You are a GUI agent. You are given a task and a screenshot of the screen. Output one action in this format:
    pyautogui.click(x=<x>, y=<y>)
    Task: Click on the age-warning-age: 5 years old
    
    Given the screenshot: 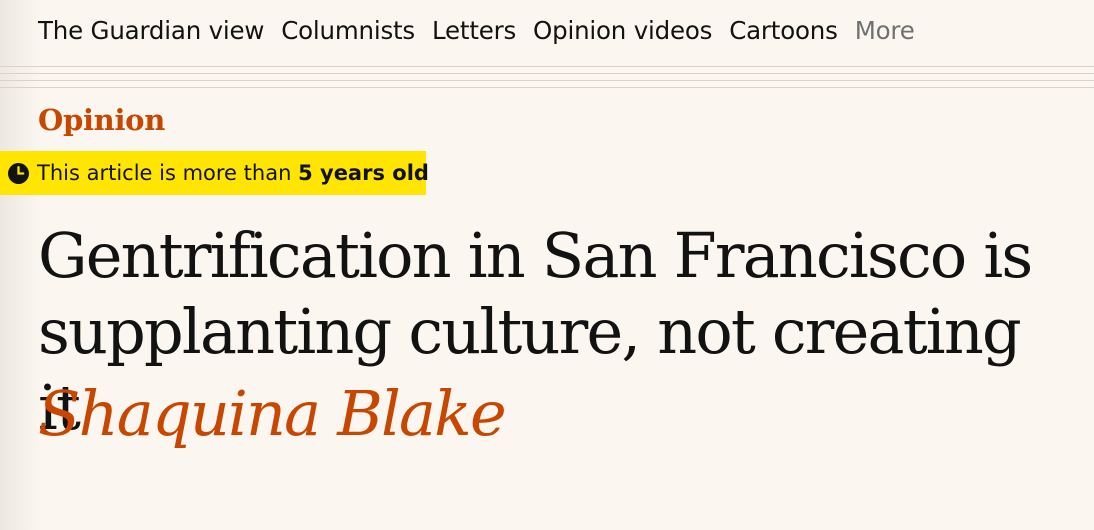 What is the action you would take?
    pyautogui.click(x=363, y=173)
    